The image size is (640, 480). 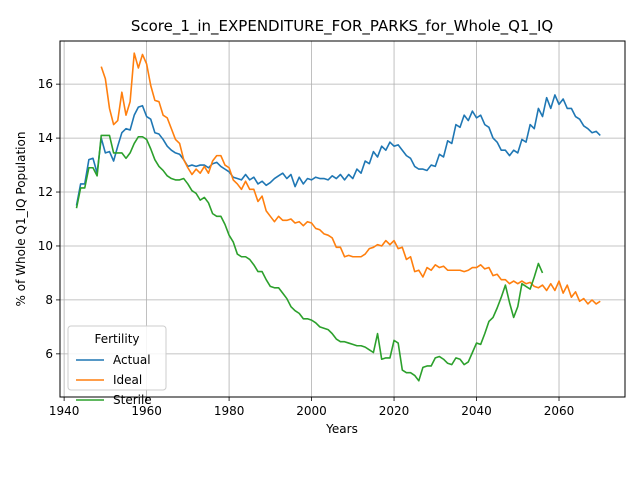 I want to click on y-tick-label: 14, so click(x=45, y=138).